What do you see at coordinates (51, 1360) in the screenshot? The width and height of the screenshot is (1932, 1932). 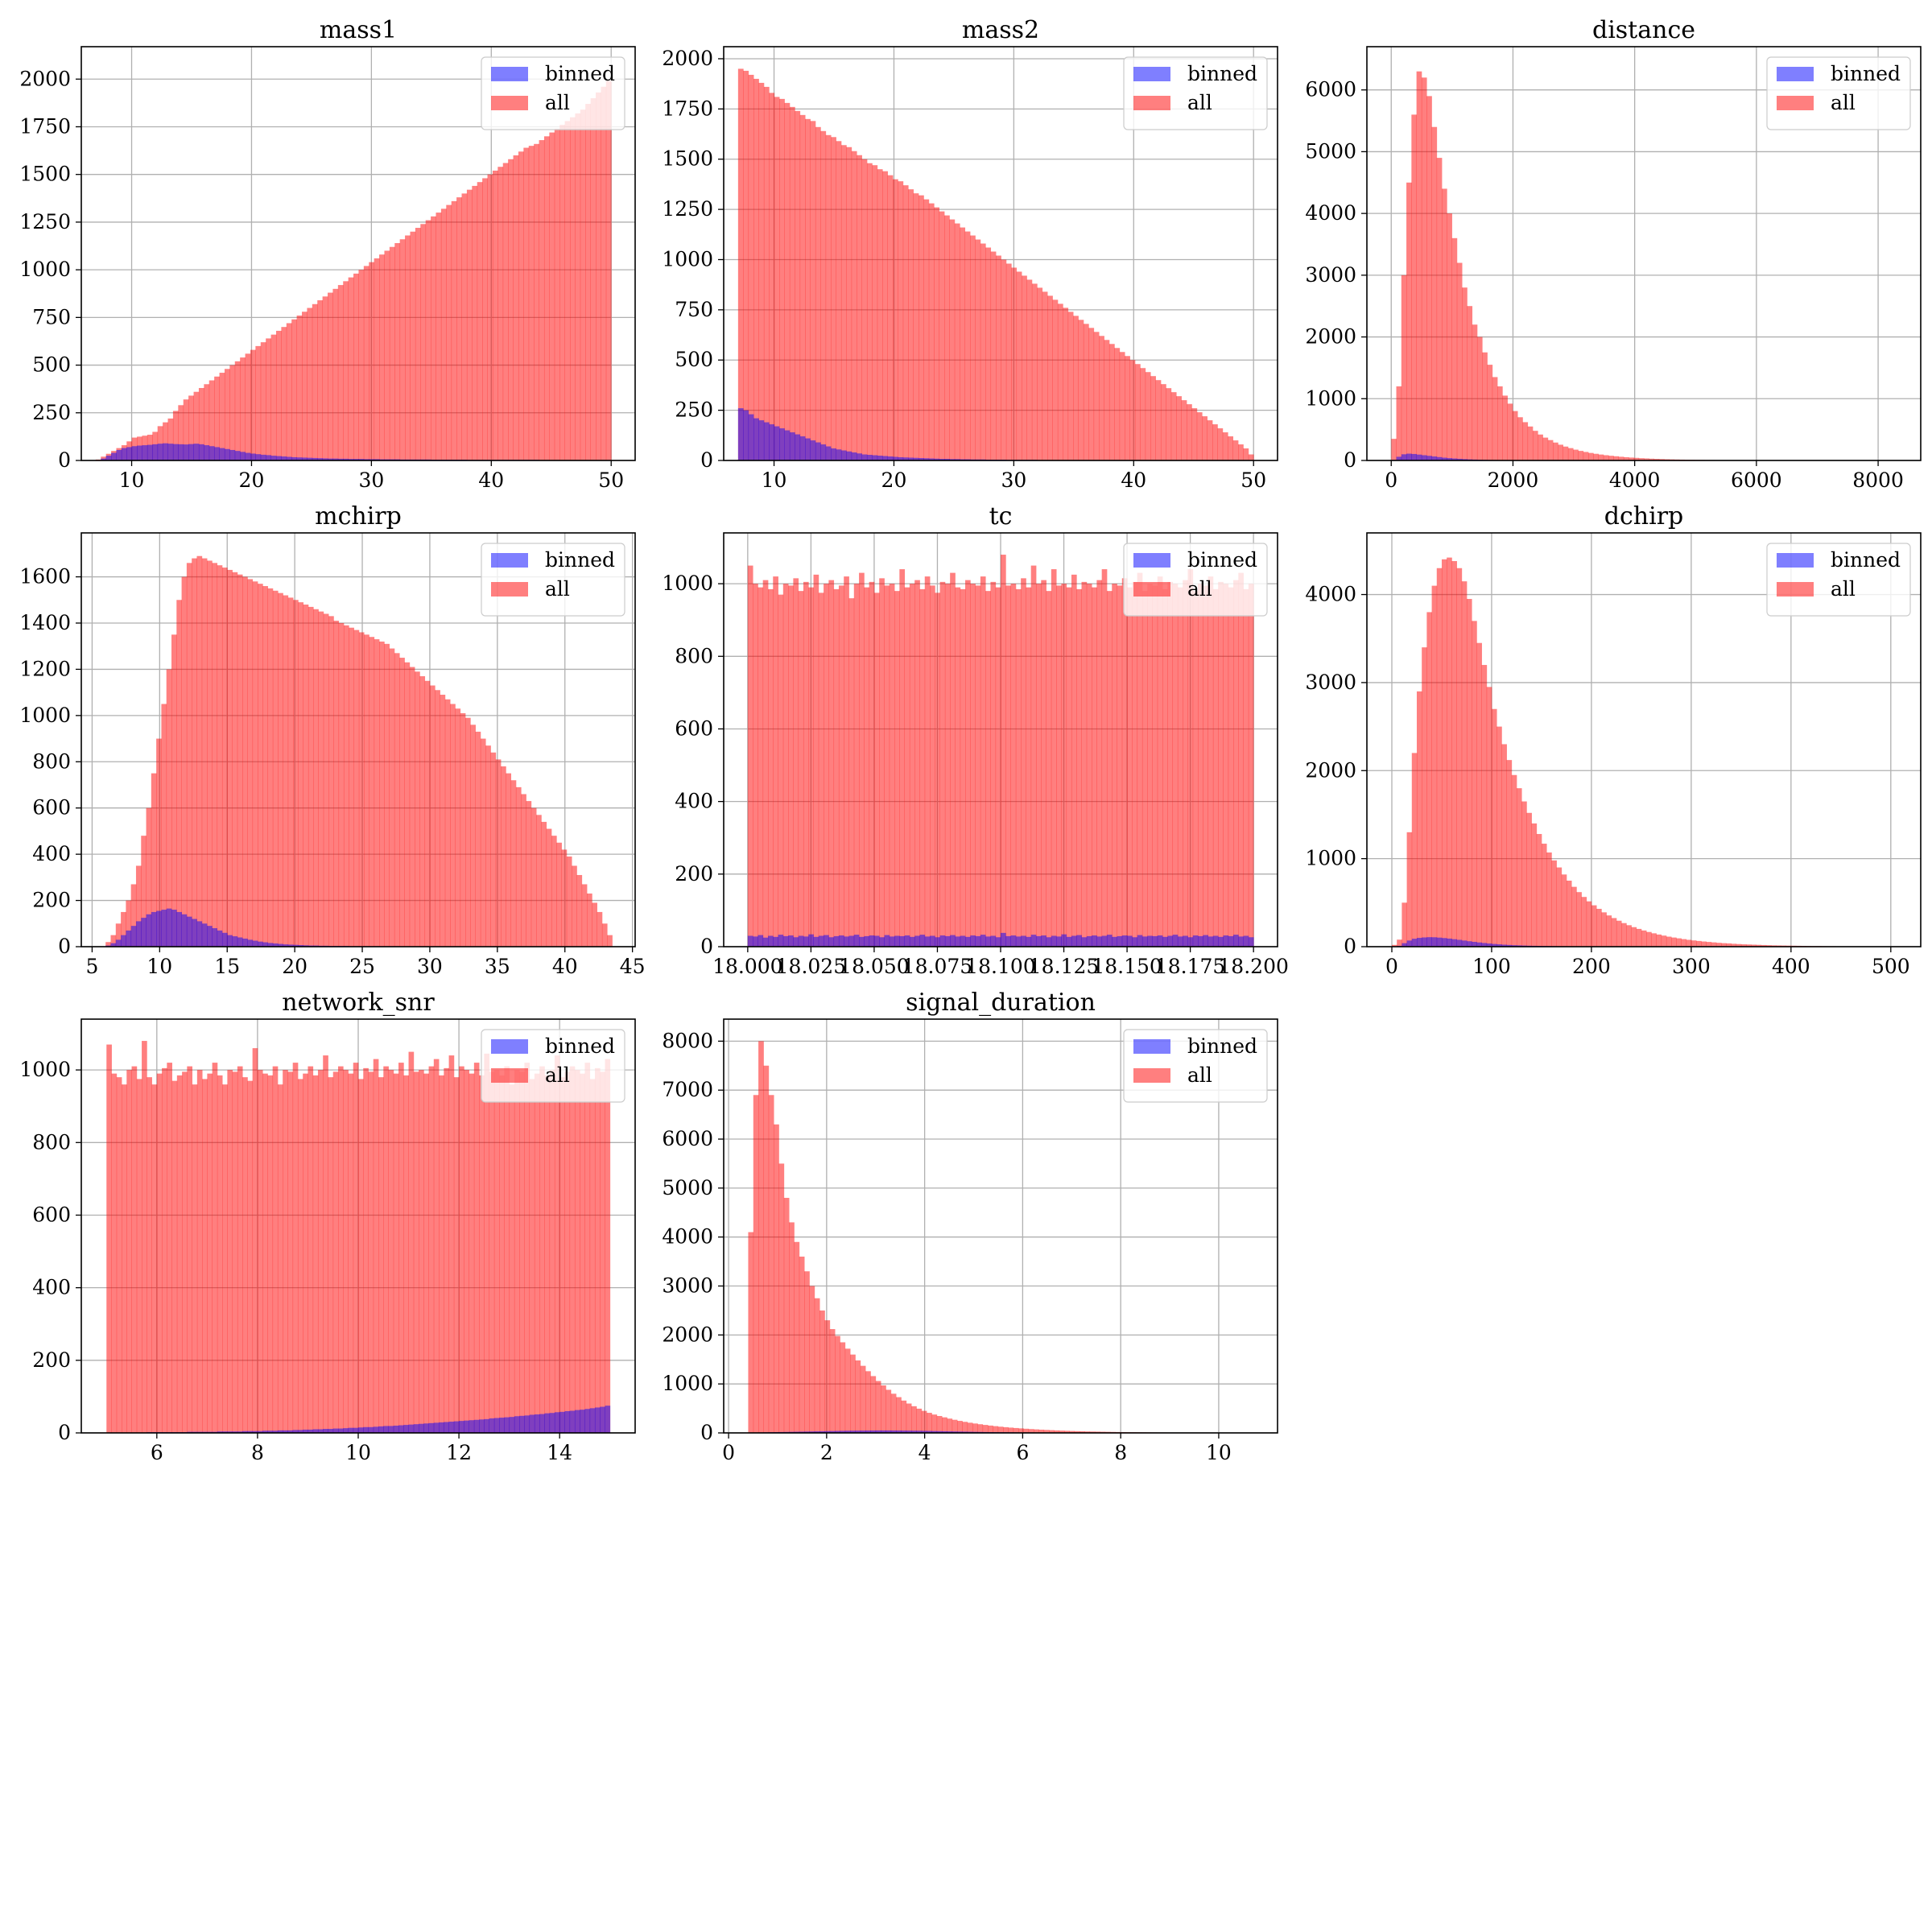 I see `y-tick-label: 200` at bounding box center [51, 1360].